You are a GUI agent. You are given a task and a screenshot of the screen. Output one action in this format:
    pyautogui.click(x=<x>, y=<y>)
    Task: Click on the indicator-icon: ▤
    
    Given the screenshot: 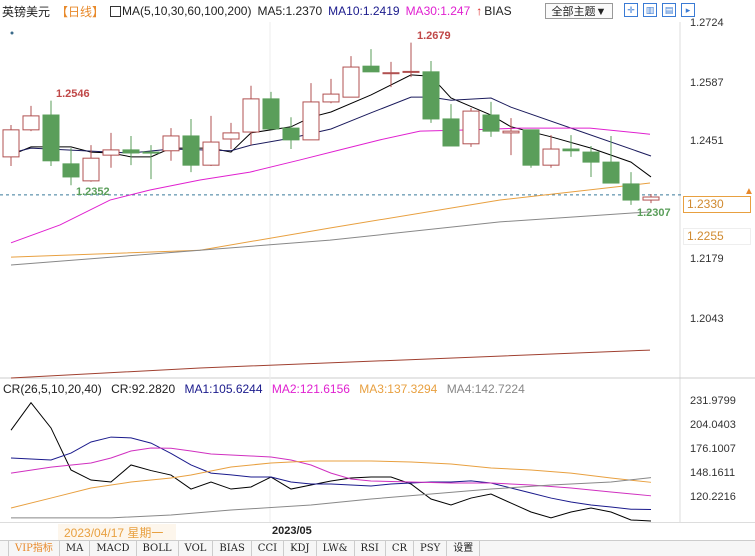 What is the action you would take?
    pyautogui.click(x=669, y=10)
    